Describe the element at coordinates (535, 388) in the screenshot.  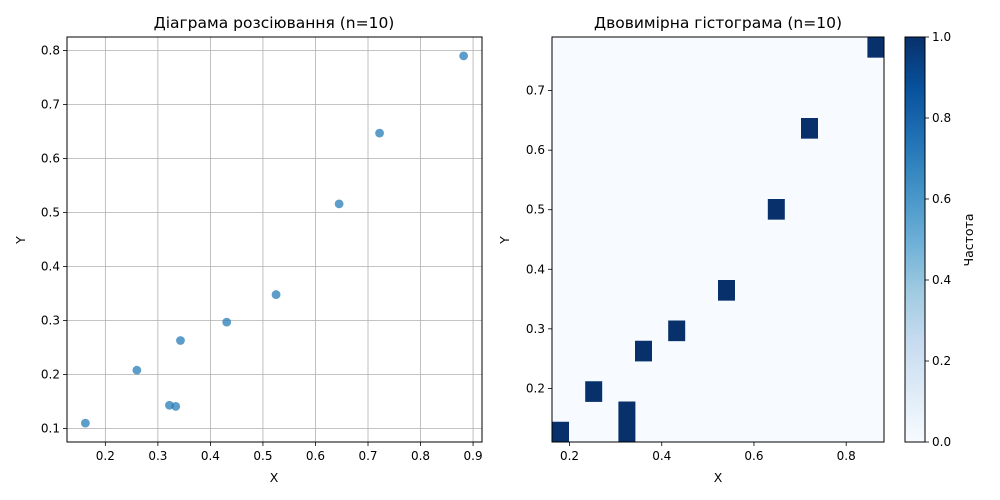
I see `histogram-y-tick-label: 0.2` at that location.